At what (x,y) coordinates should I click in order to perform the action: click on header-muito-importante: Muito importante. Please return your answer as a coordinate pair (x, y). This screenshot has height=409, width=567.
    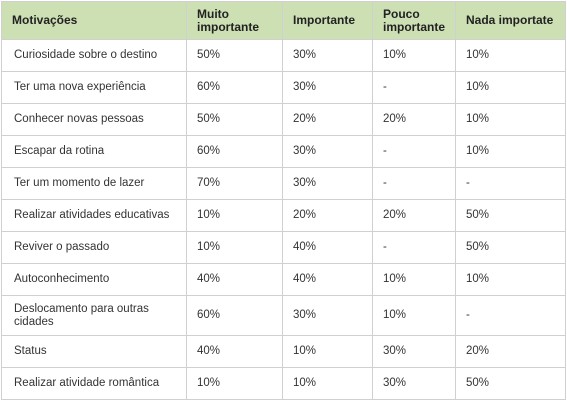
    Looking at the image, I should click on (234, 20).